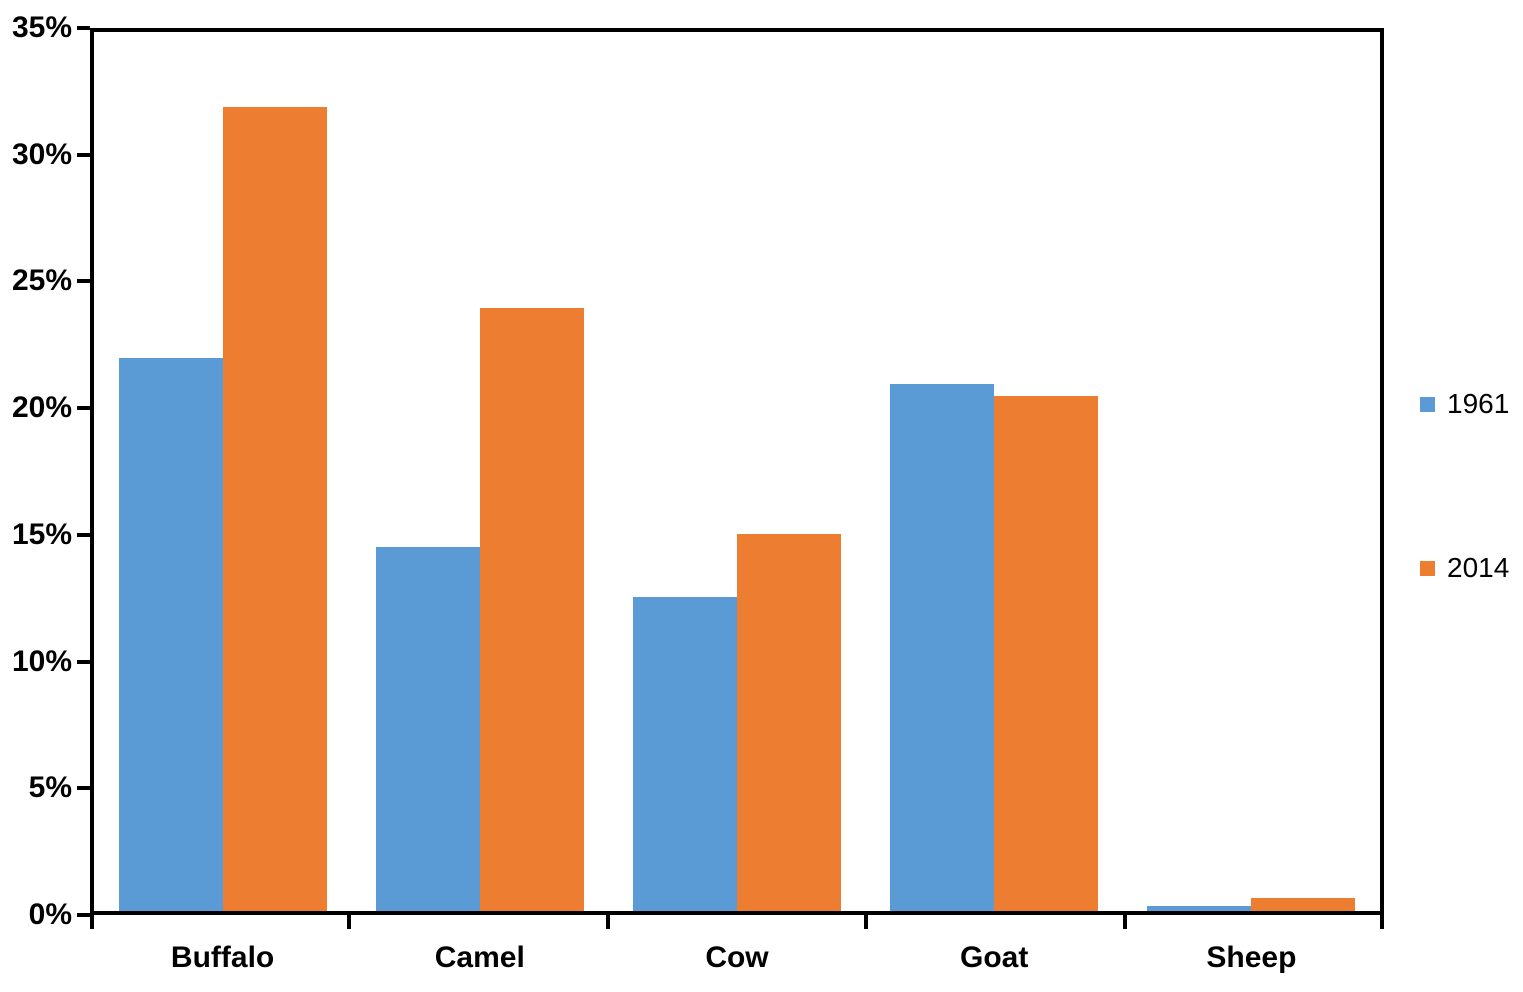 This screenshot has height=992, width=1523. What do you see at coordinates (942, 647) in the screenshot?
I see `bar-1961-goat` at bounding box center [942, 647].